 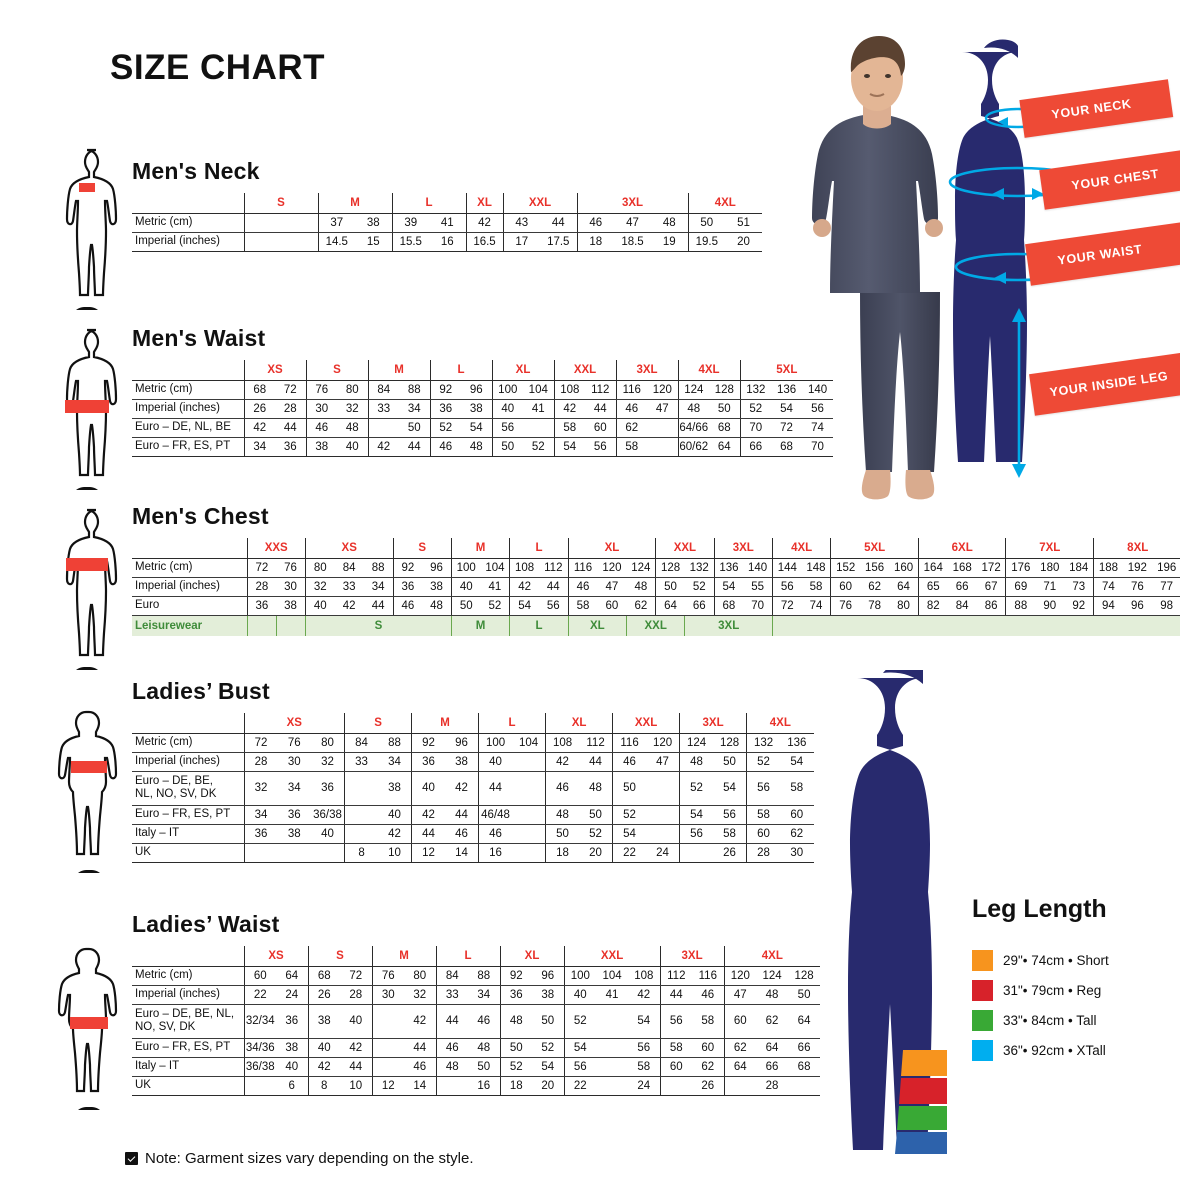 What do you see at coordinates (580, 1086) in the screenshot?
I see `table-cell: 22` at bounding box center [580, 1086].